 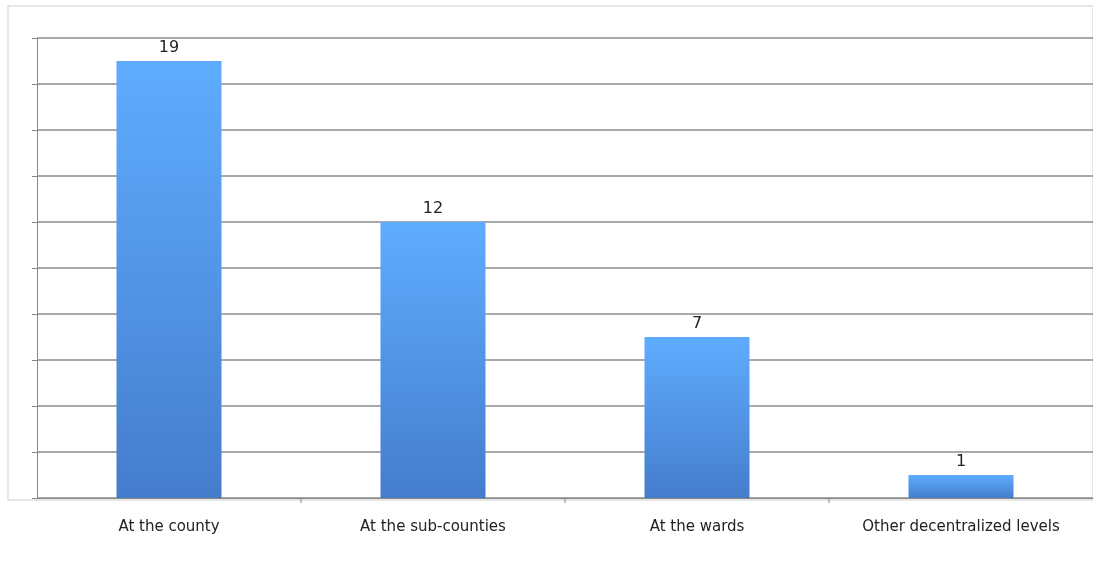 What do you see at coordinates (169, 525) in the screenshot?
I see `x-tick-label: At the county` at bounding box center [169, 525].